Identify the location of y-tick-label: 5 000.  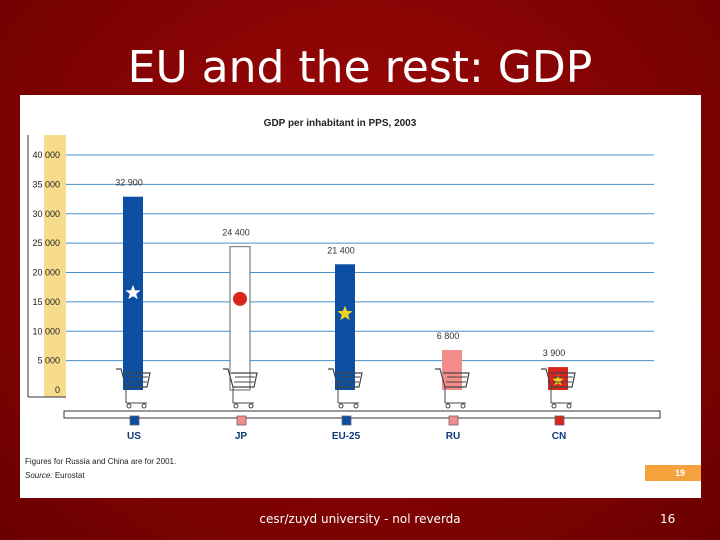
(48, 361).